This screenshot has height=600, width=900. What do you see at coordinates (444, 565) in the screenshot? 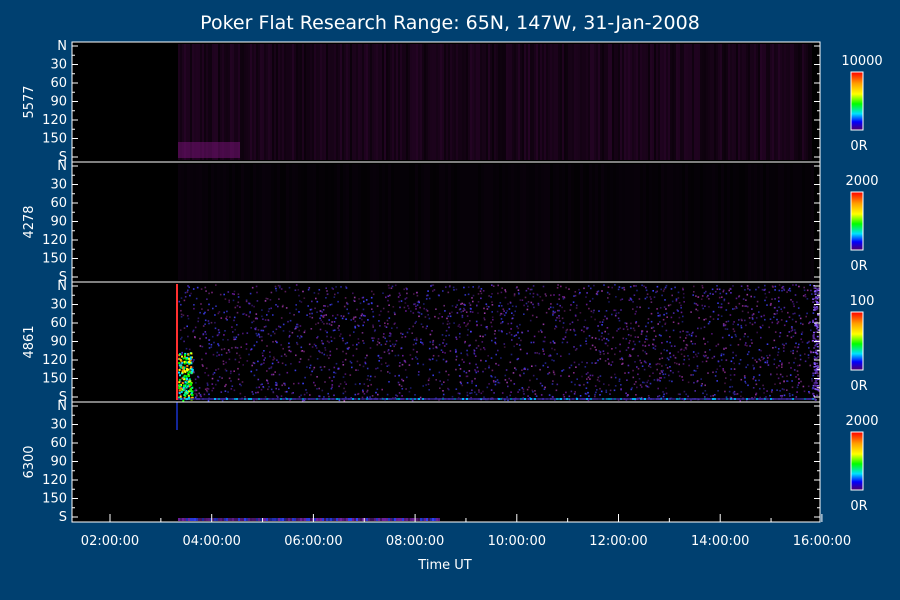
I see `x-axis-label: Time UT` at bounding box center [444, 565].